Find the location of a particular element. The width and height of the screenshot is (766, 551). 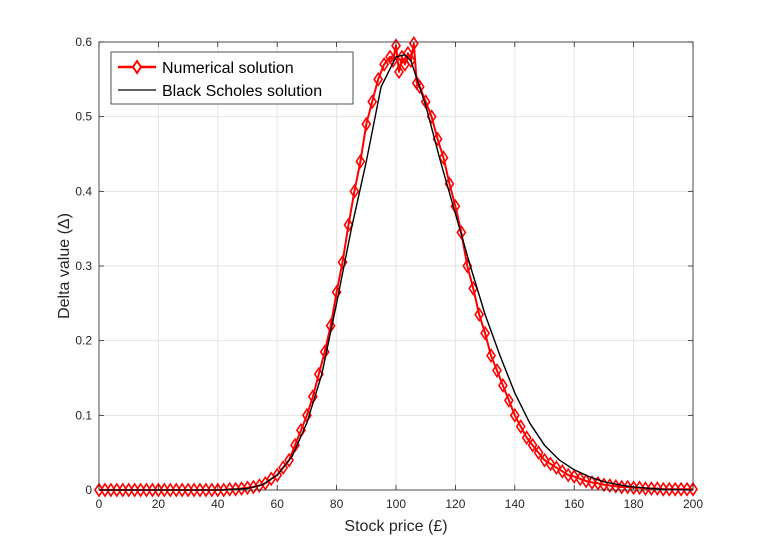

x-tick-label: 80 is located at coordinates (337, 504).